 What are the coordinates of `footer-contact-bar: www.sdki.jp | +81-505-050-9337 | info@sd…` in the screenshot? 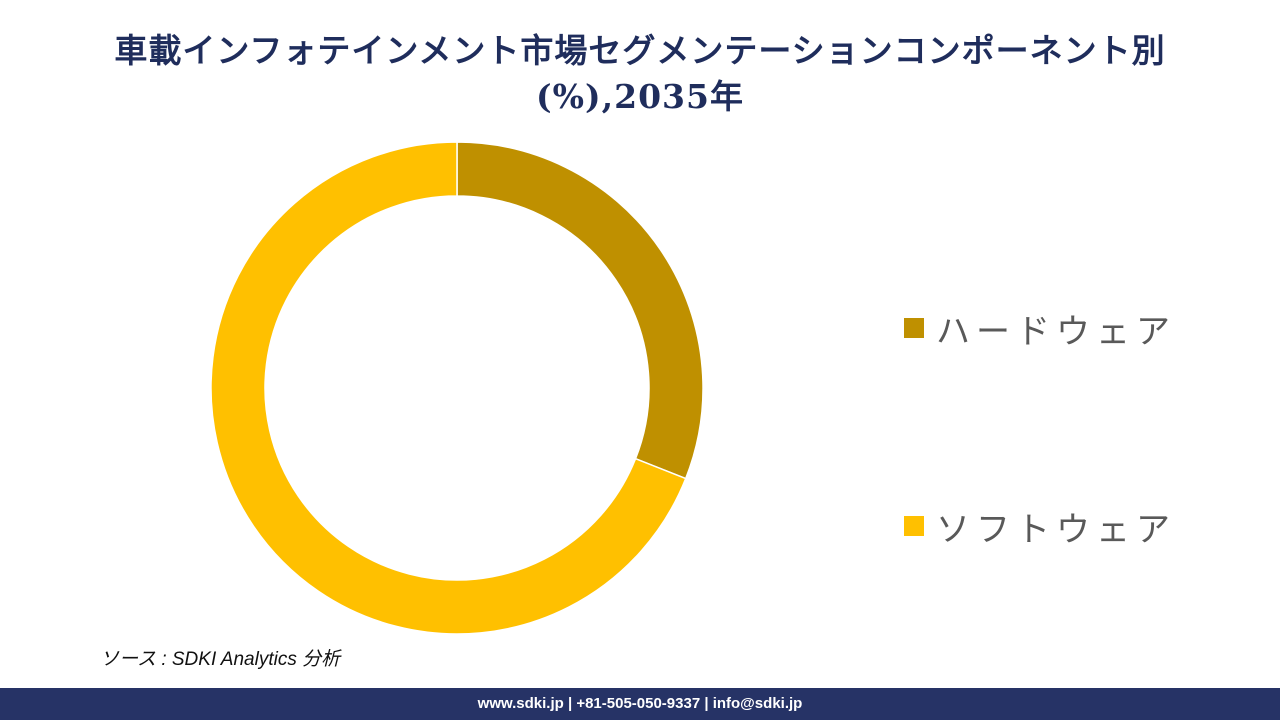 It's located at (640, 704).